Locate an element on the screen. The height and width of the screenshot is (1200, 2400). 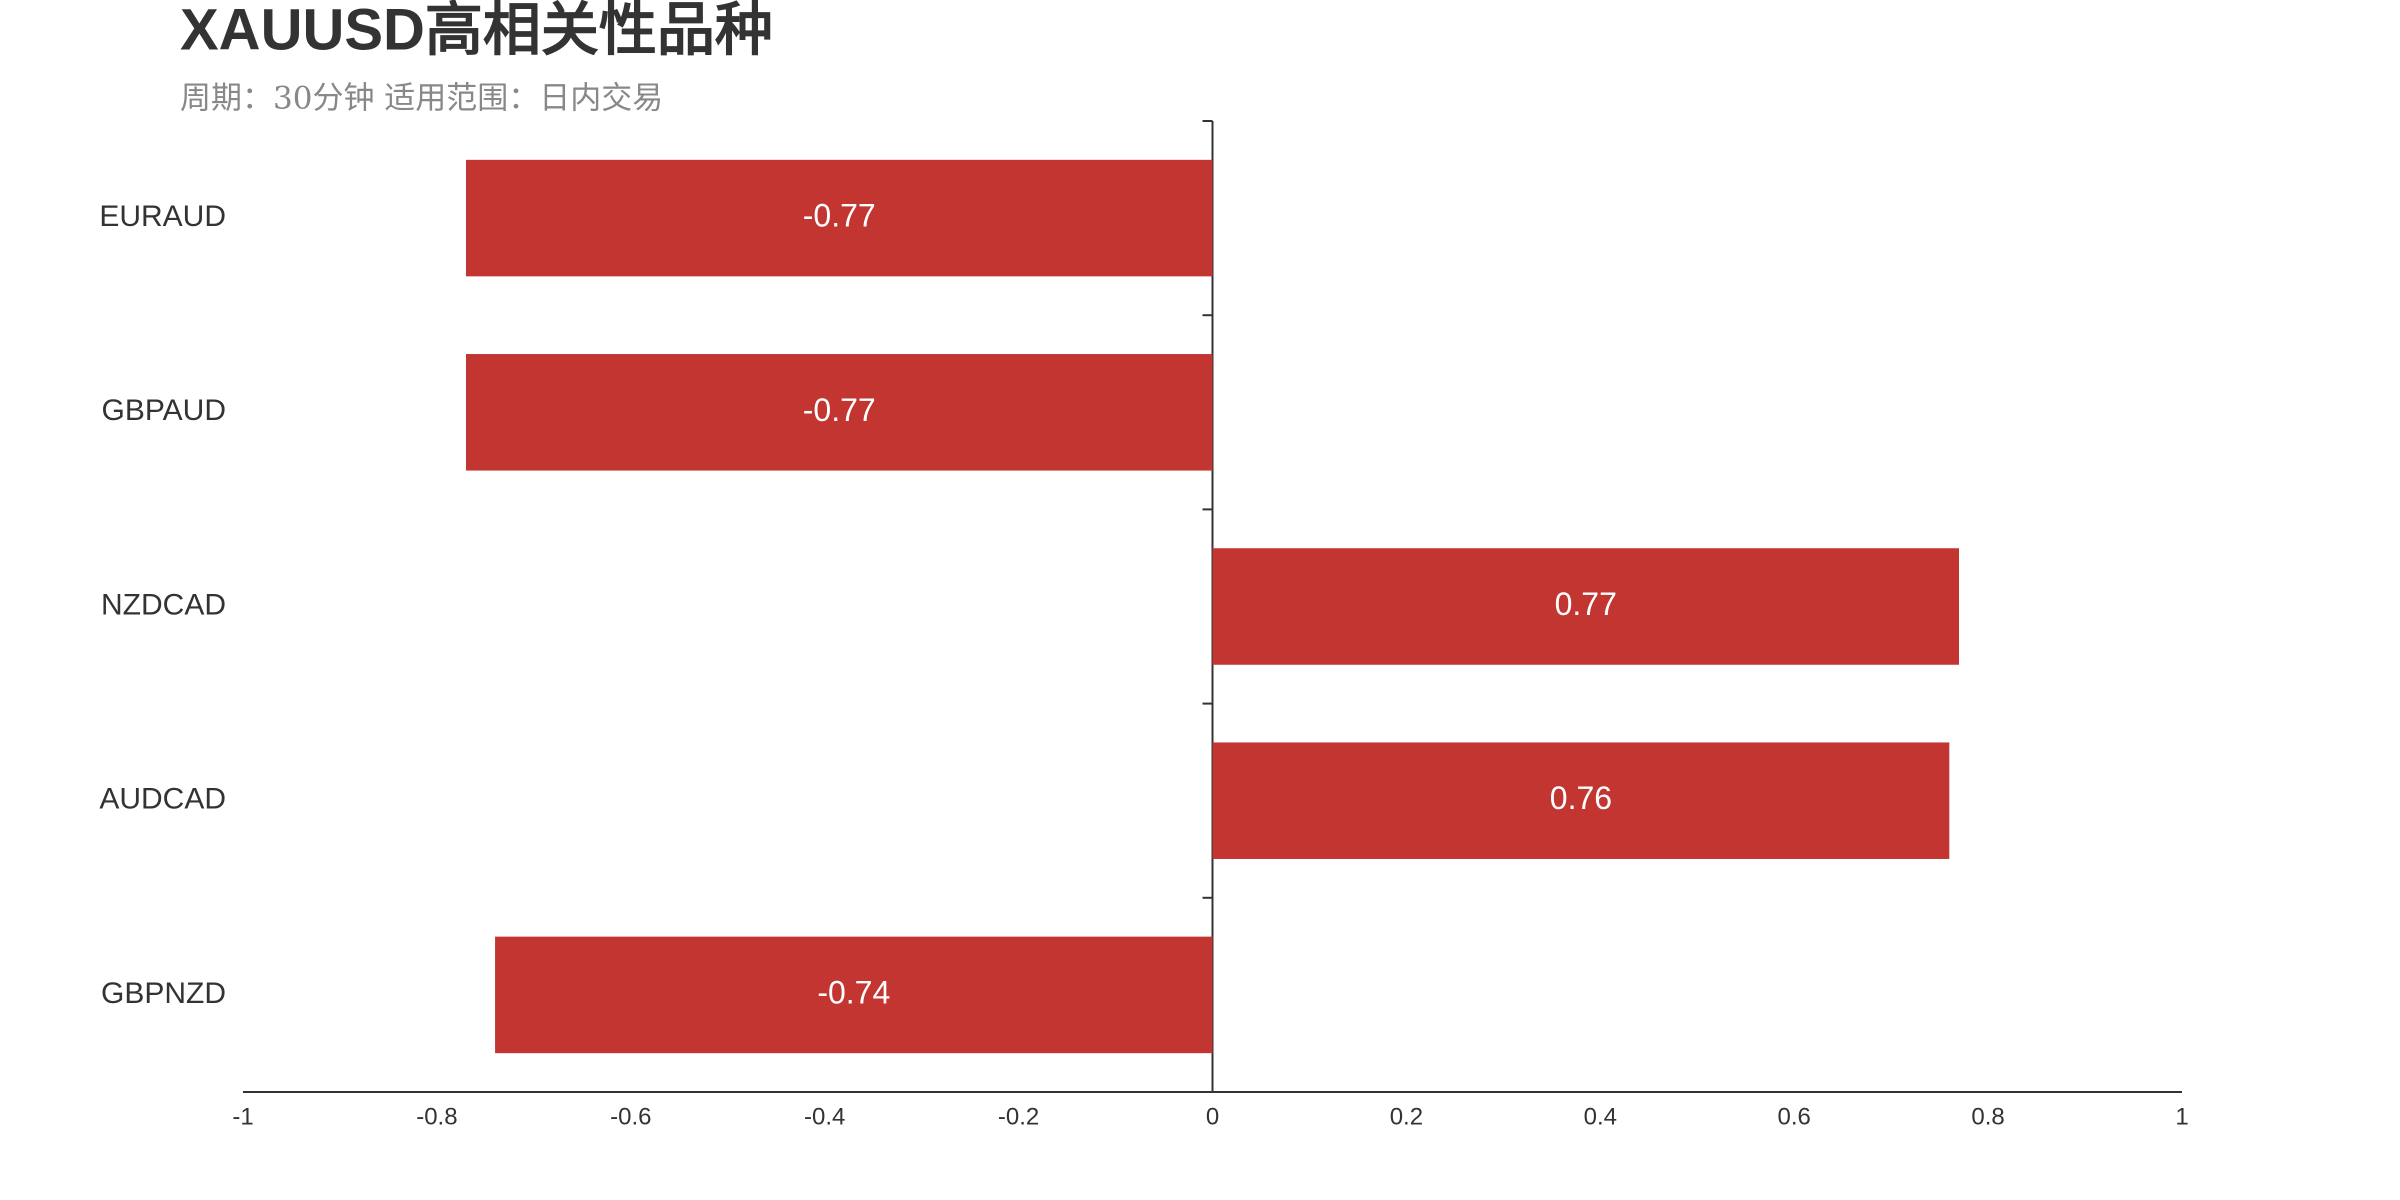
y-tick-label: GBPAUD is located at coordinates (164, 410).